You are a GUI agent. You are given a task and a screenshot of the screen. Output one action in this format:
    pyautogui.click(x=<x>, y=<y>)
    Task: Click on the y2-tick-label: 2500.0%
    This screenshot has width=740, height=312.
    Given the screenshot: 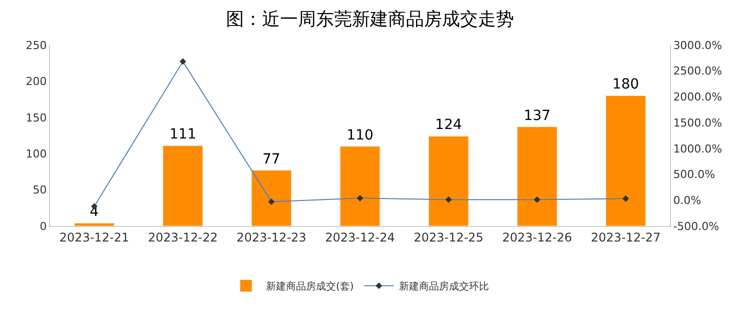 What is the action you would take?
    pyautogui.click(x=697, y=71)
    